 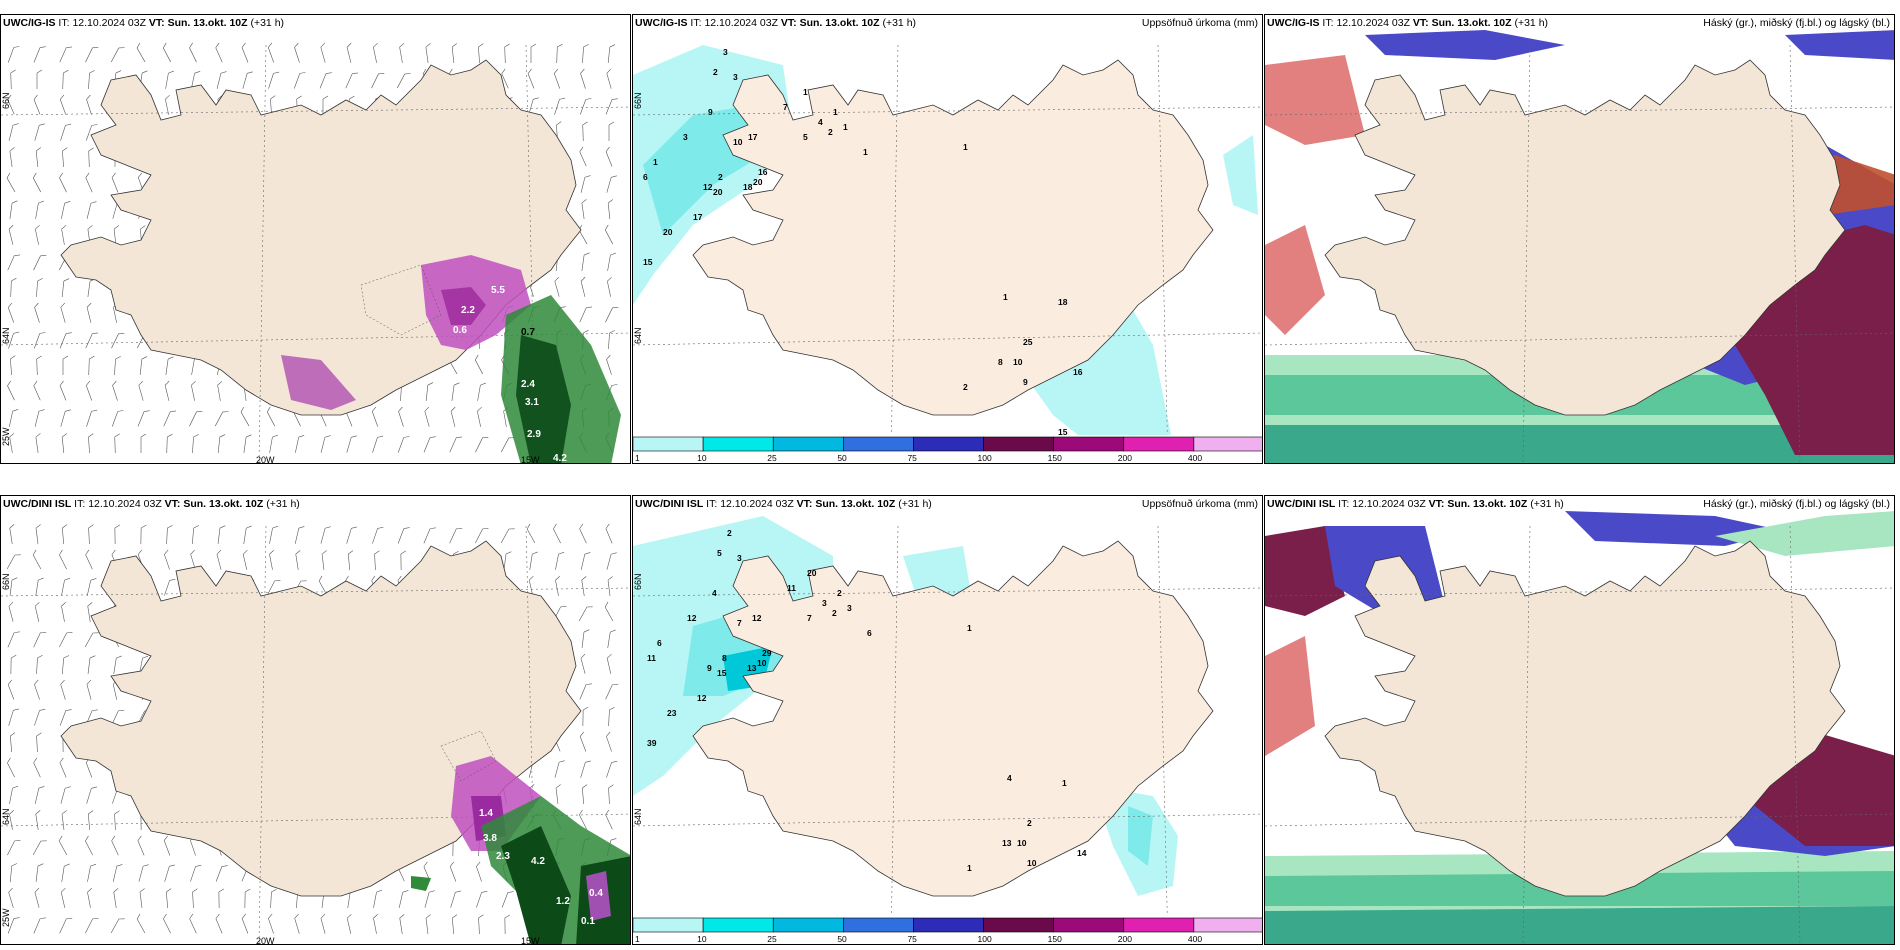 I want to click on colorbar-tick: 25, so click(x=772, y=458).